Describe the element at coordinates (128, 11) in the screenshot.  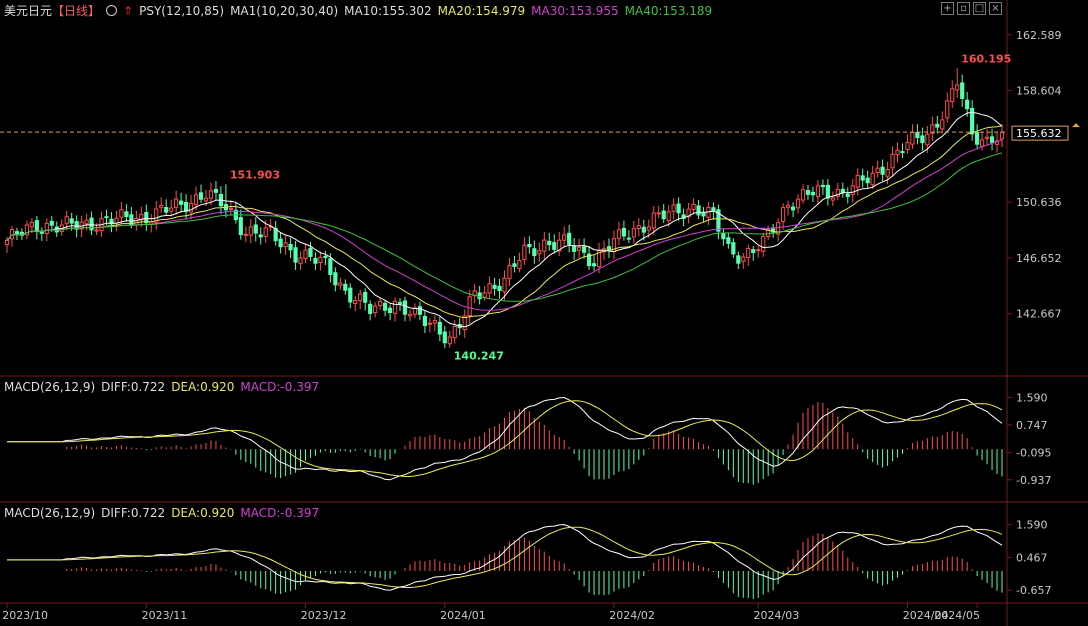
I see `arrow-up-icon: ⇑` at that location.